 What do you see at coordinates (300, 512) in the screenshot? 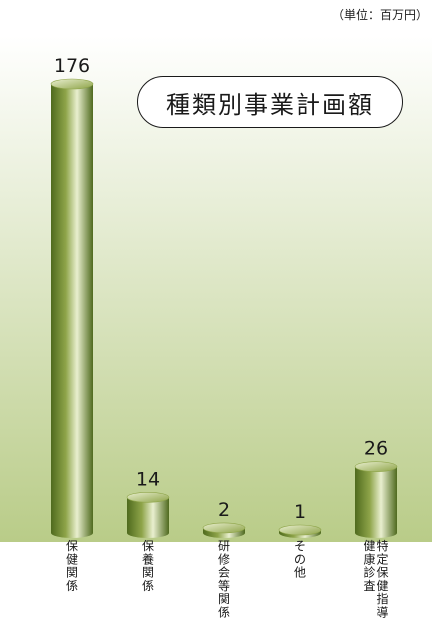
I see `value-label: 1` at bounding box center [300, 512].